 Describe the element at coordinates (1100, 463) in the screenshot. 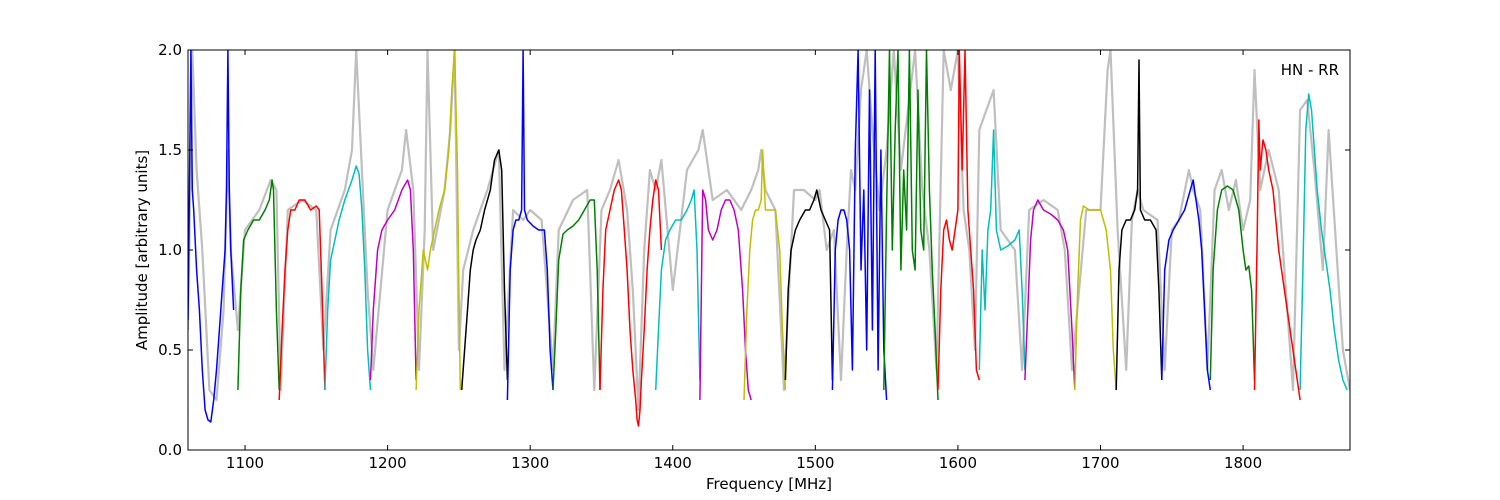

I see `x-tick-label: 1700` at that location.